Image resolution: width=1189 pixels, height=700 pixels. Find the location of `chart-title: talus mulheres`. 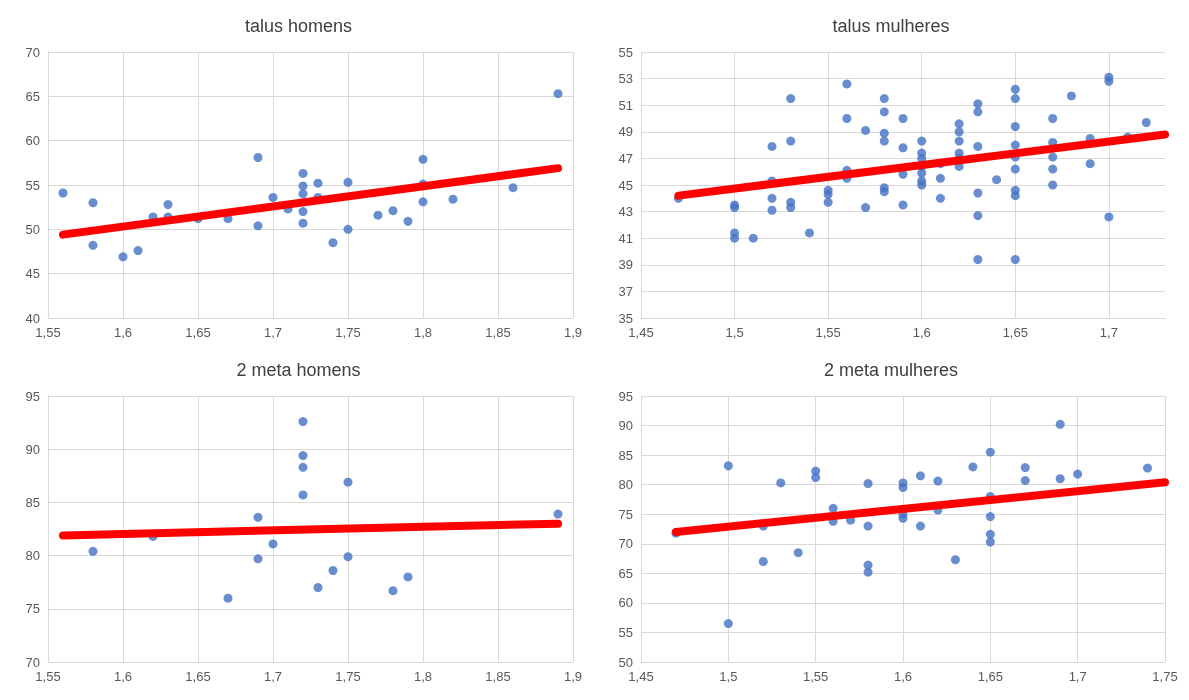

chart-title: talus mulheres is located at coordinates (891, 26).